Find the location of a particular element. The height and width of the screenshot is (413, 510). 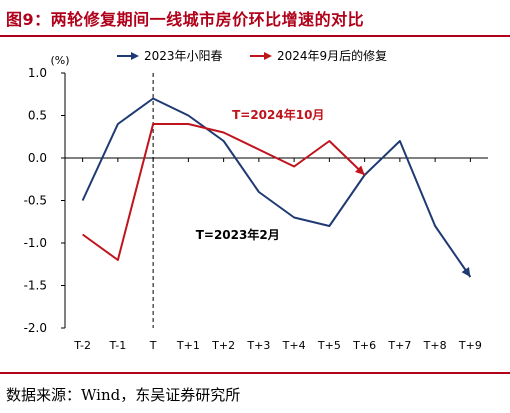

x-tick-label: T+9 is located at coordinates (470, 345).